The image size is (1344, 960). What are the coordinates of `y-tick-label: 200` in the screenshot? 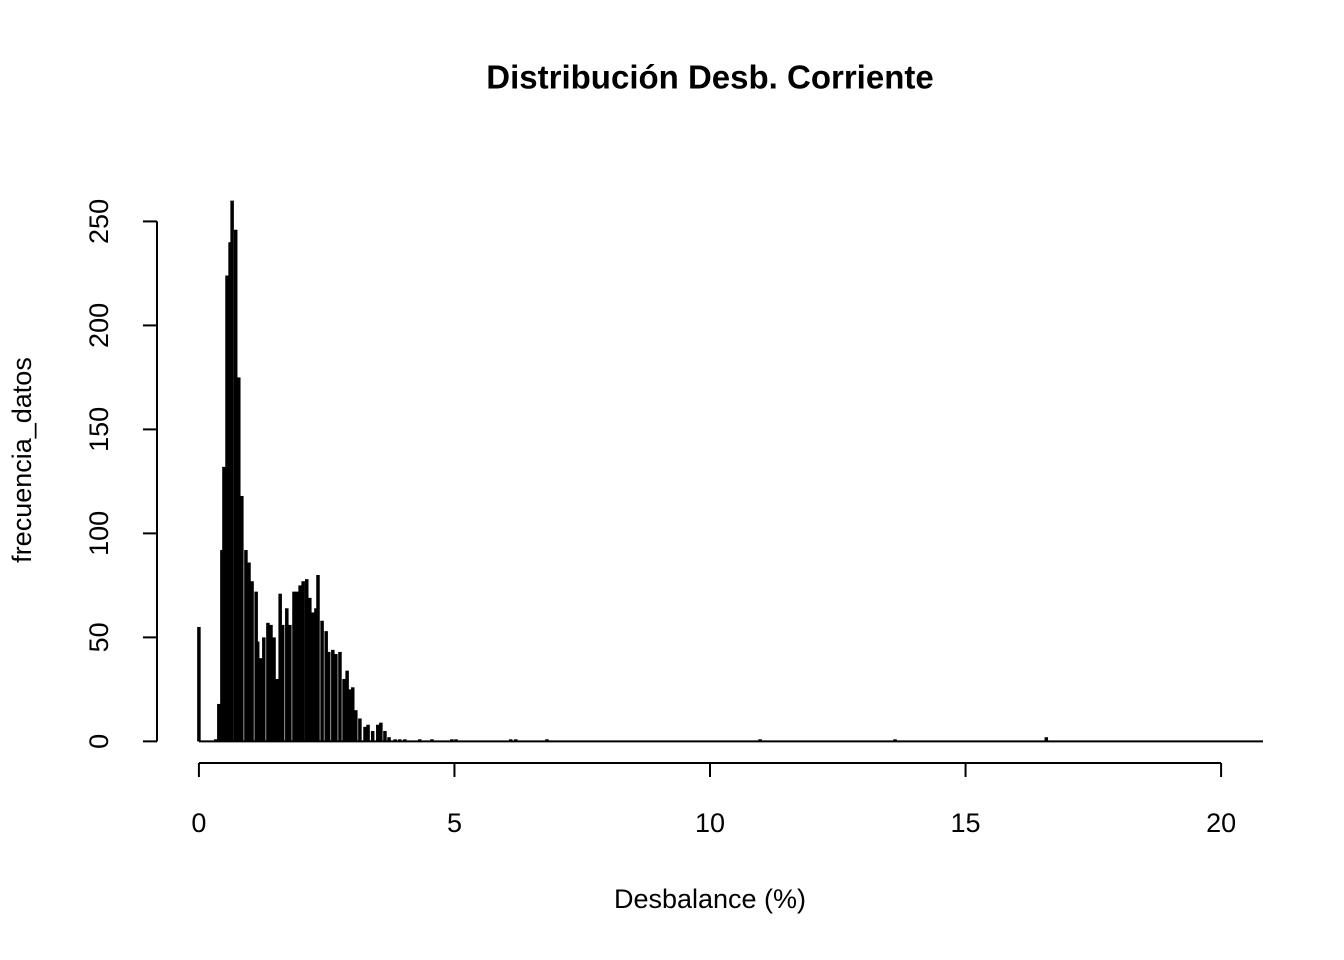 It's located at (99, 325).